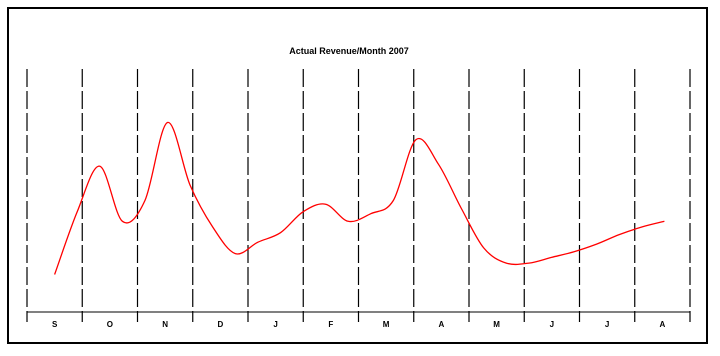 The height and width of the screenshot is (356, 720). I want to click on x-tick-label: N, so click(165, 324).